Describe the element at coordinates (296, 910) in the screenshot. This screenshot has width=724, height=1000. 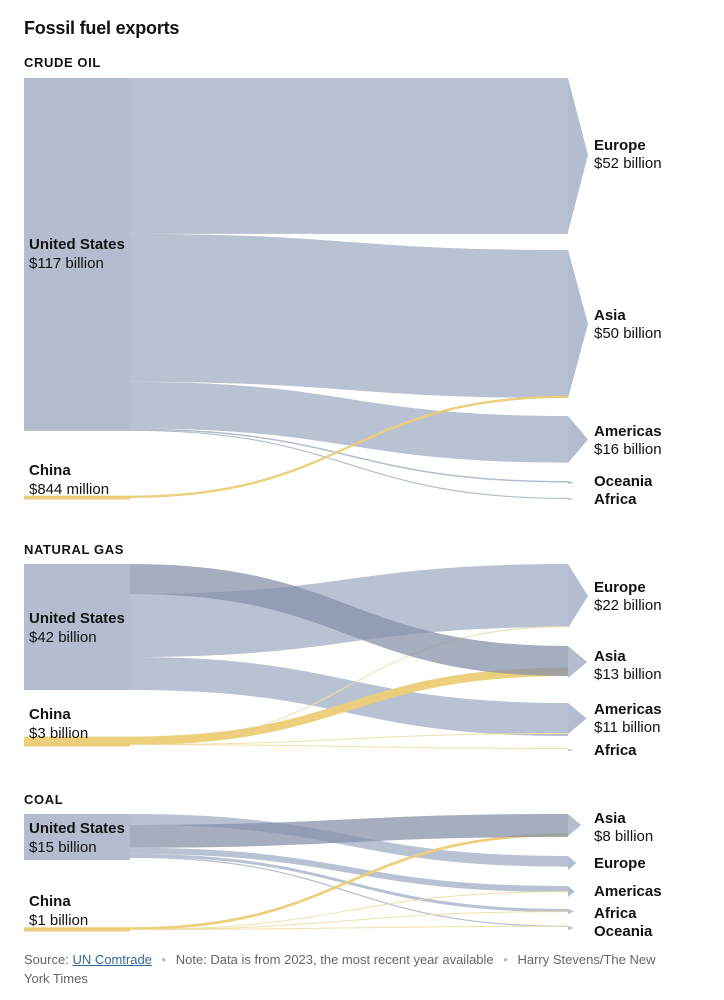
I see `flow-coal-china-americas` at that location.